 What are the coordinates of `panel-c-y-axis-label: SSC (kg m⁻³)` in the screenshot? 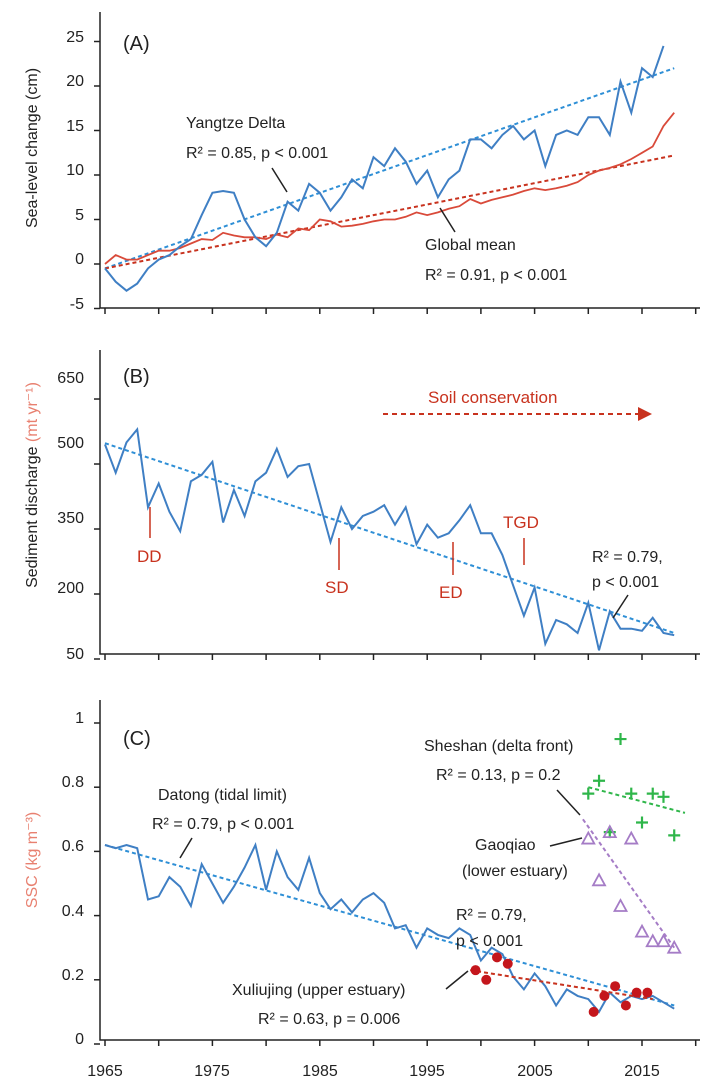 It's located at (32, 860).